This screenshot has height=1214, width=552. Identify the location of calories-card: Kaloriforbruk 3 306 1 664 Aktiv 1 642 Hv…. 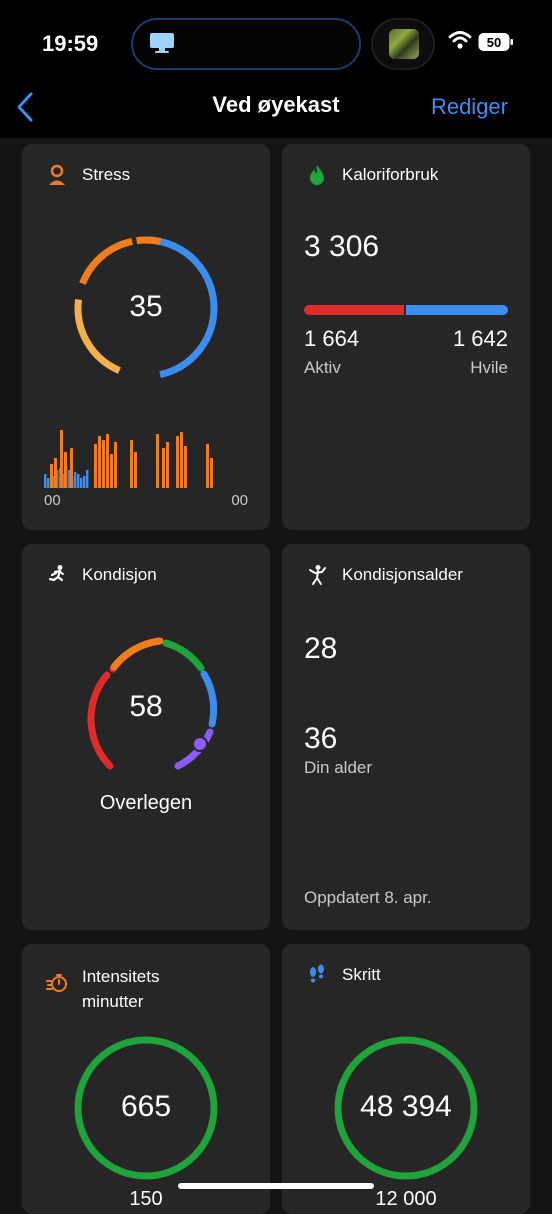
(406, 337).